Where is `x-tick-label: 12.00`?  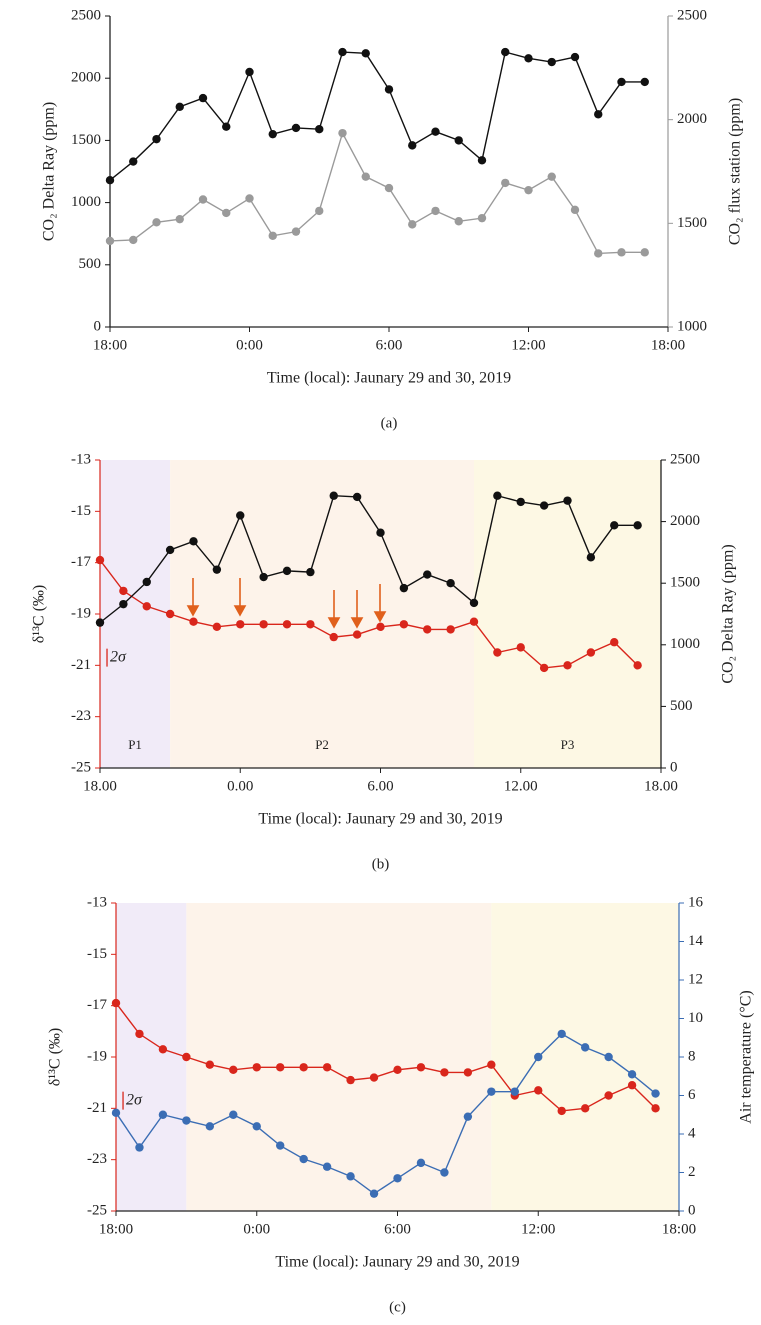
x-tick-label: 12.00 is located at coordinates (521, 786).